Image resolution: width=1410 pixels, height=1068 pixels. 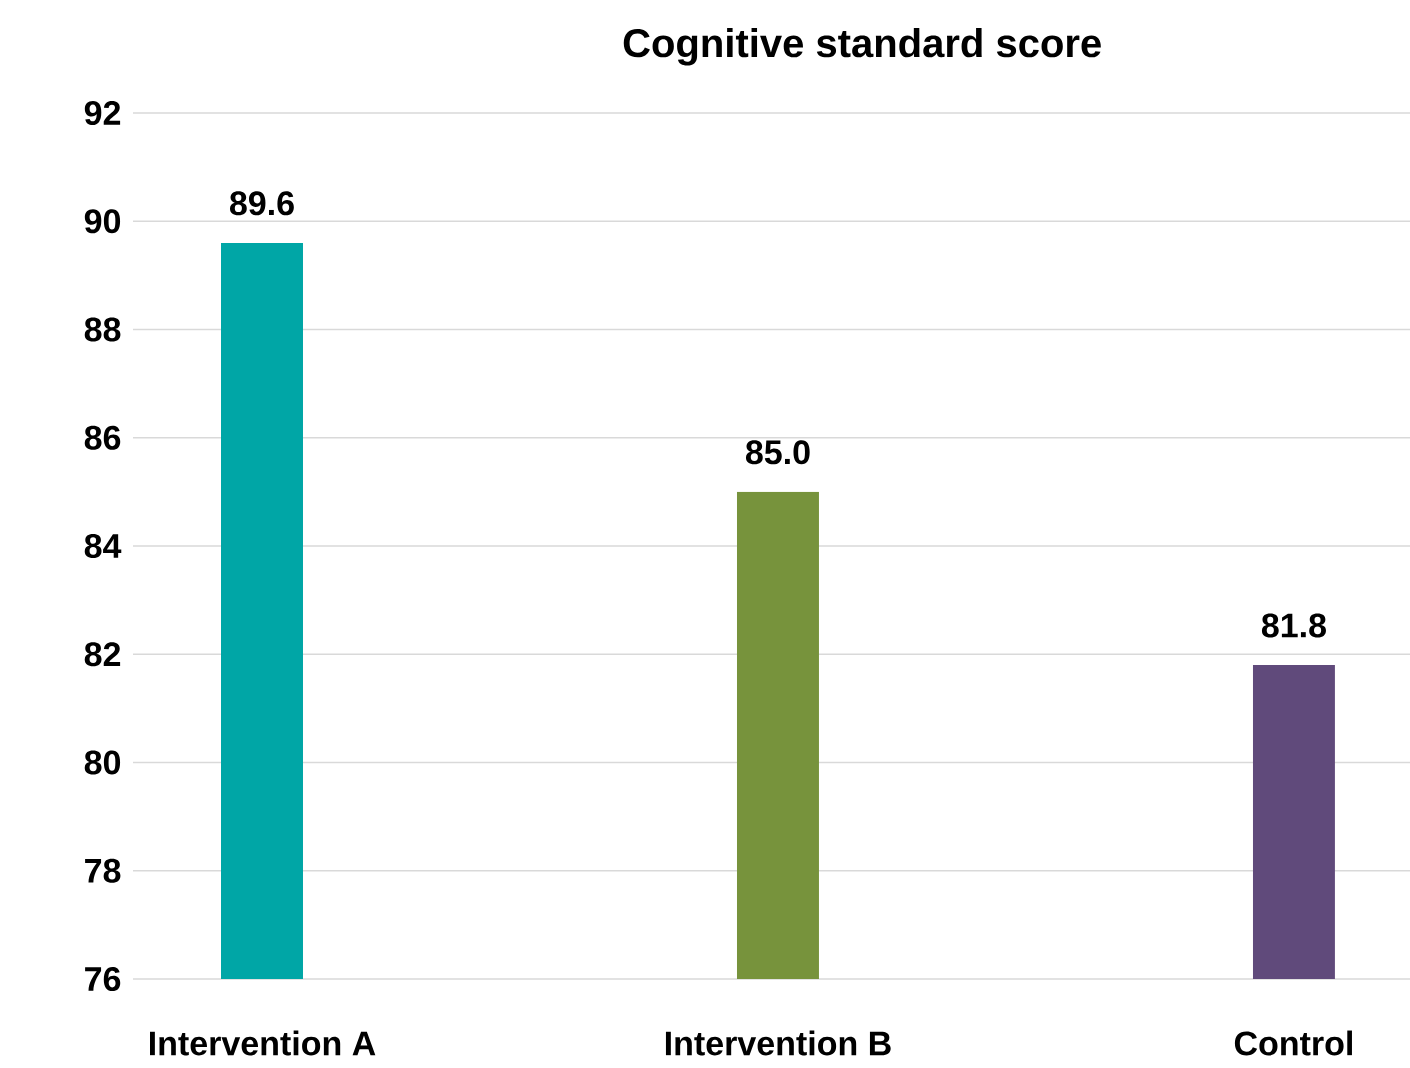 What do you see at coordinates (862, 47) in the screenshot?
I see `chart-title: Cognitive standard score` at bounding box center [862, 47].